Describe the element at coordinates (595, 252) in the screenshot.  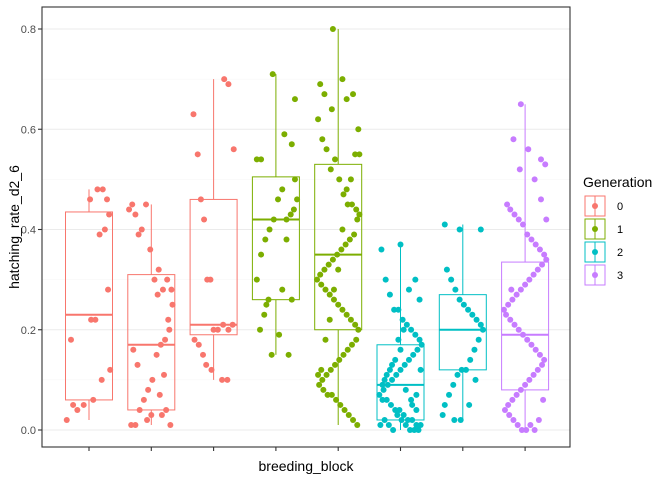
I see `legend-key-dot` at that location.